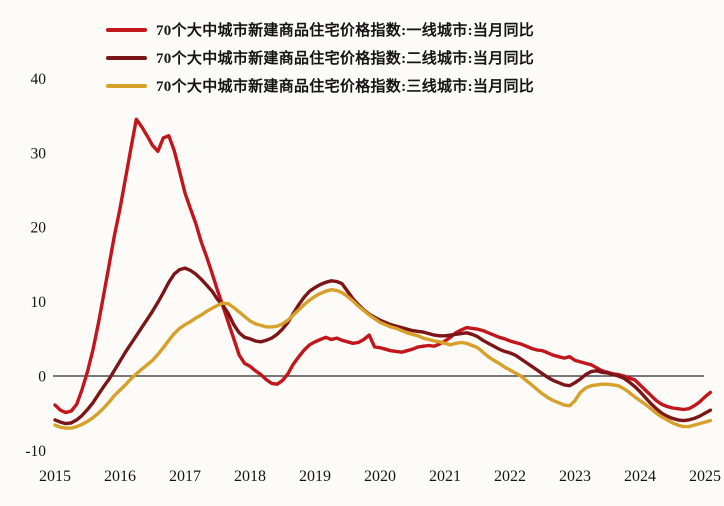 Image resolution: width=724 pixels, height=506 pixels. What do you see at coordinates (126, 85) in the screenshot?
I see `tier3-line-swatch-icon` at bounding box center [126, 85].